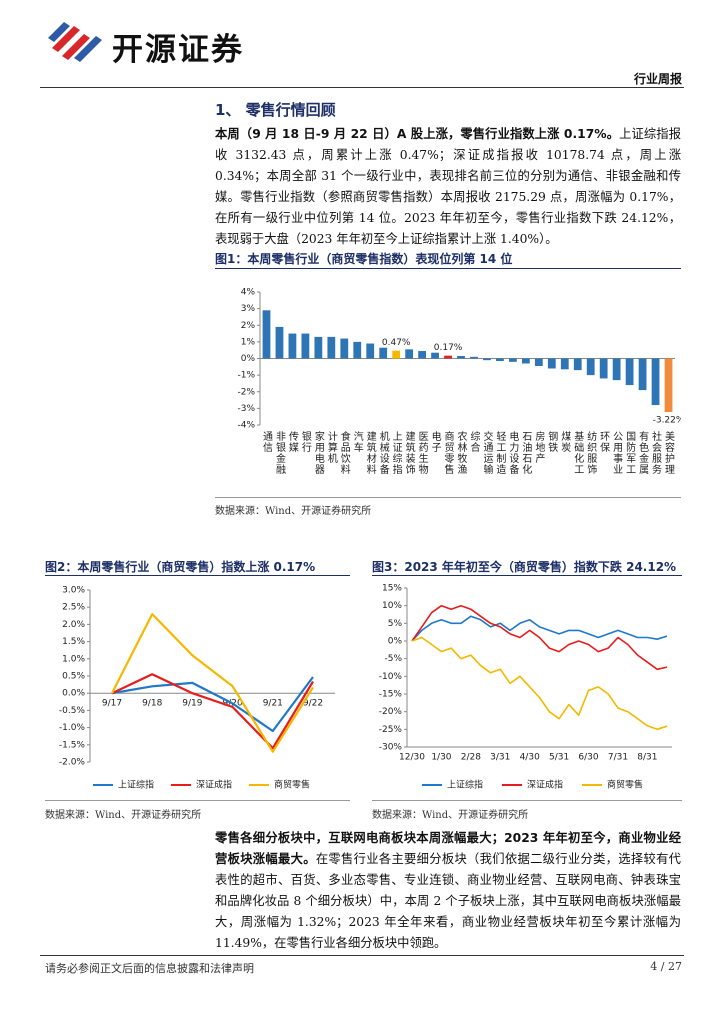 Image resolution: width=724 pixels, height=1024 pixels. I want to click on x-tick-label: 1/30, so click(441, 758).